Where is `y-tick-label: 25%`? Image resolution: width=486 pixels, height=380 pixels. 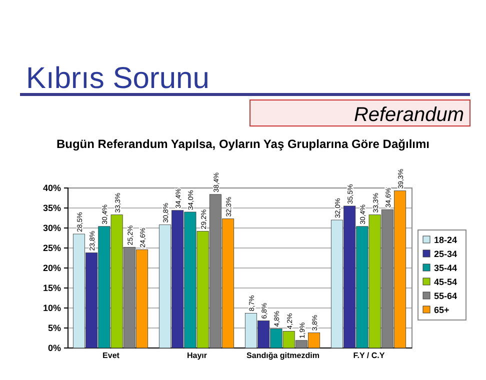
y-tick-label: 25% is located at coordinates (51, 247).